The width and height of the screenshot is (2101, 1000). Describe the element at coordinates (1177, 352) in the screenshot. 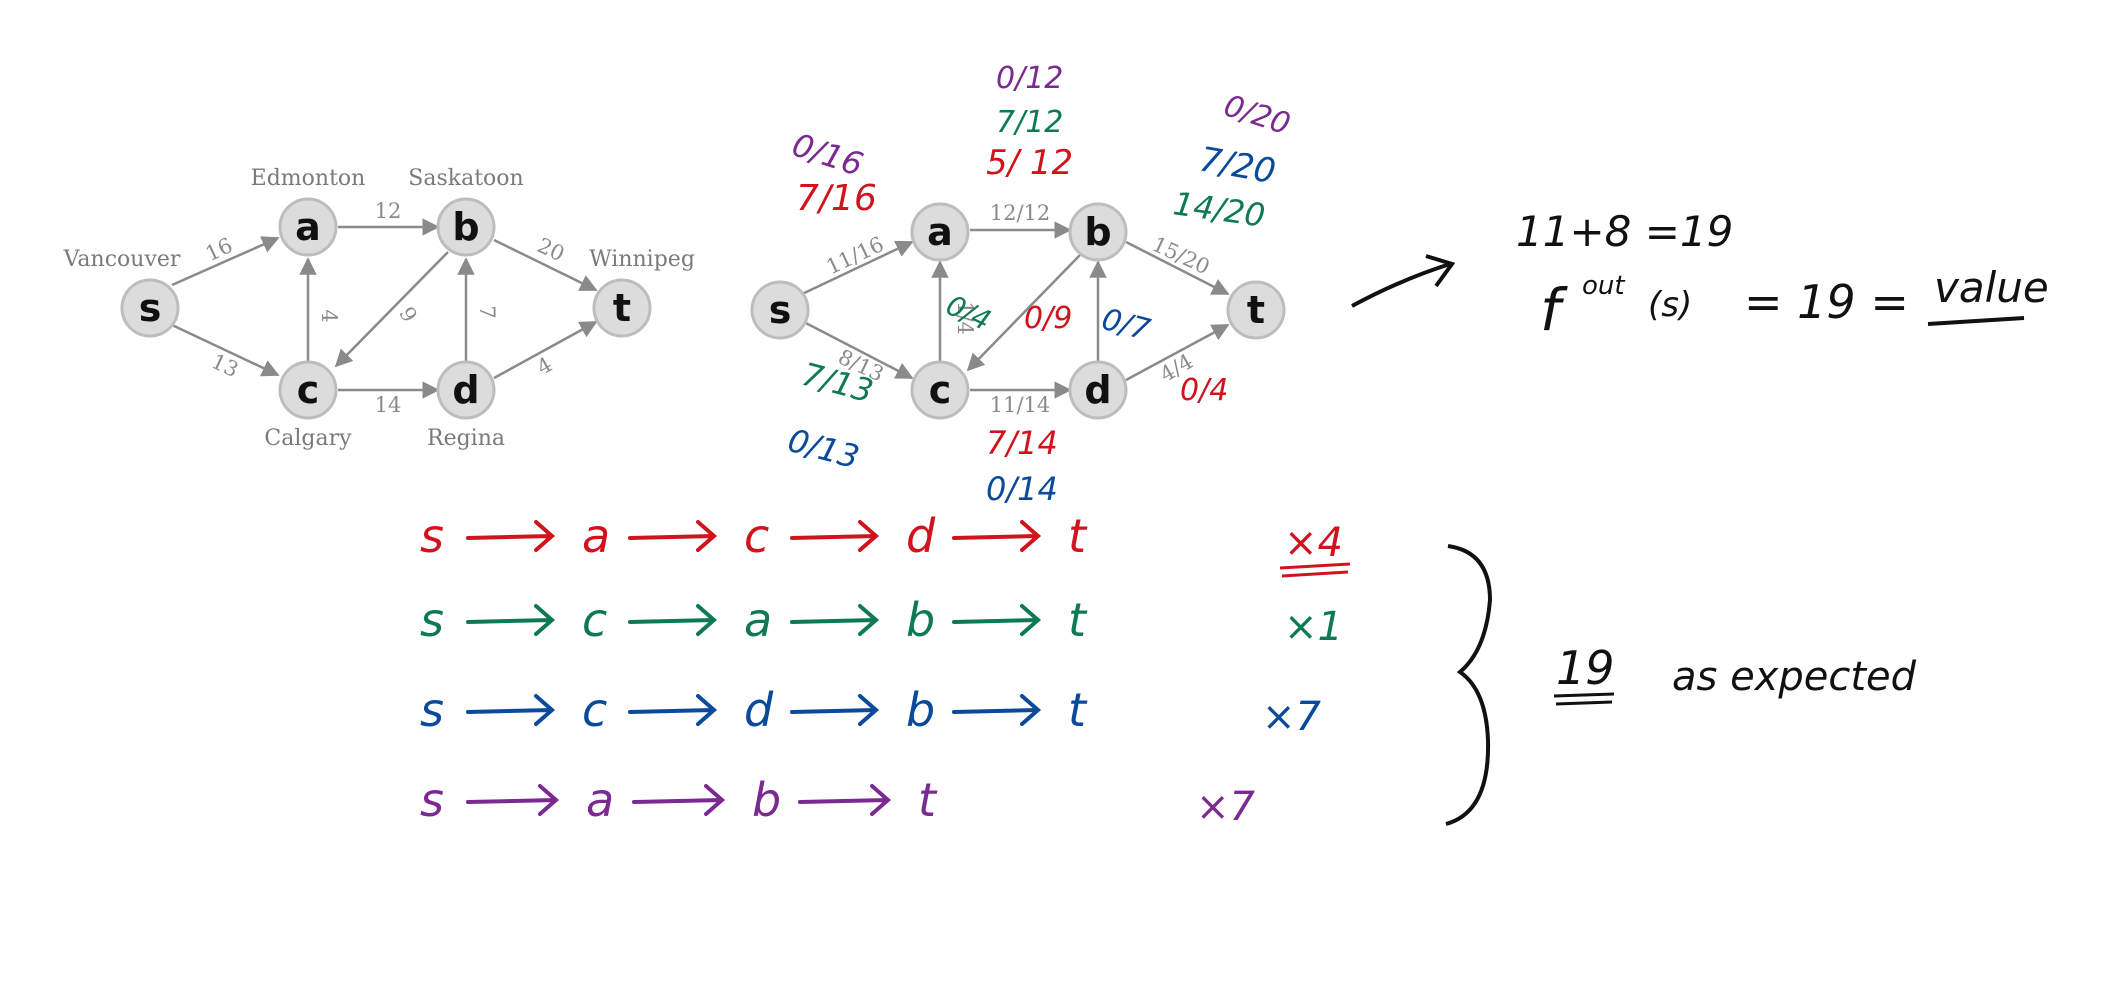

I see `edge-d-t-right` at that location.